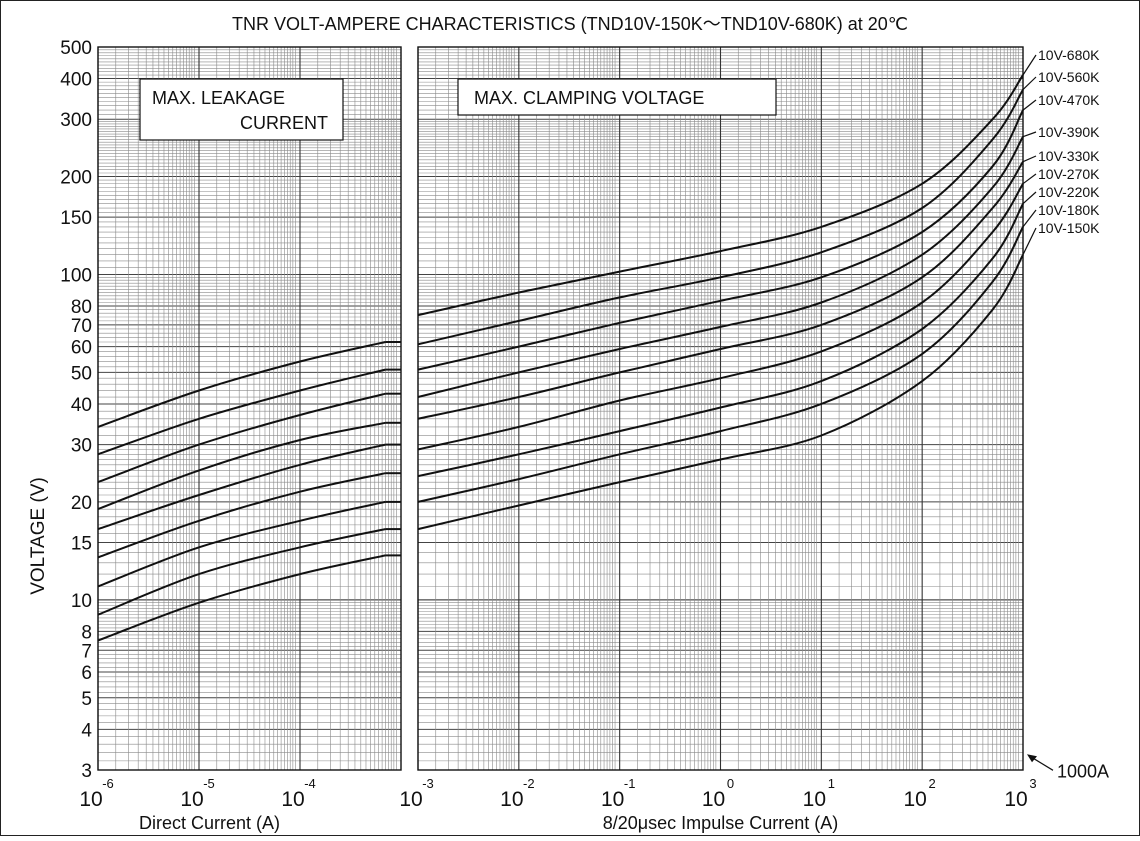 The image size is (1140, 841). Describe the element at coordinates (108, 783) in the screenshot. I see `x-tick-exponent: -6` at that location.